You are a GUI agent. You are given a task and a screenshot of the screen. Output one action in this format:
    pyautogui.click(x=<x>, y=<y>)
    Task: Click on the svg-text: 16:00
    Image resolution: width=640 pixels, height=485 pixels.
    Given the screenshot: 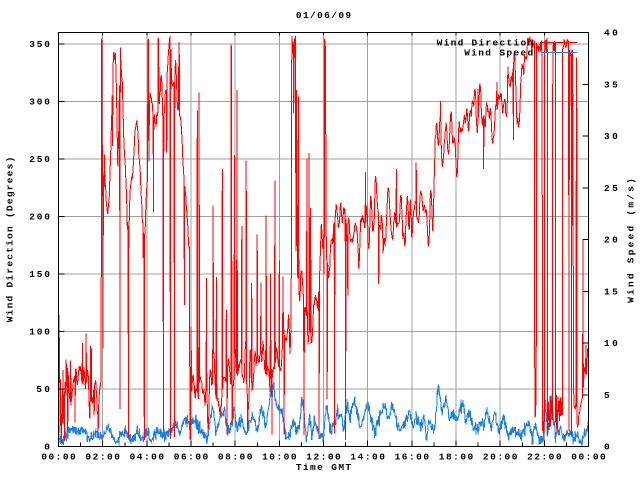 What is the action you would take?
    pyautogui.click(x=412, y=457)
    